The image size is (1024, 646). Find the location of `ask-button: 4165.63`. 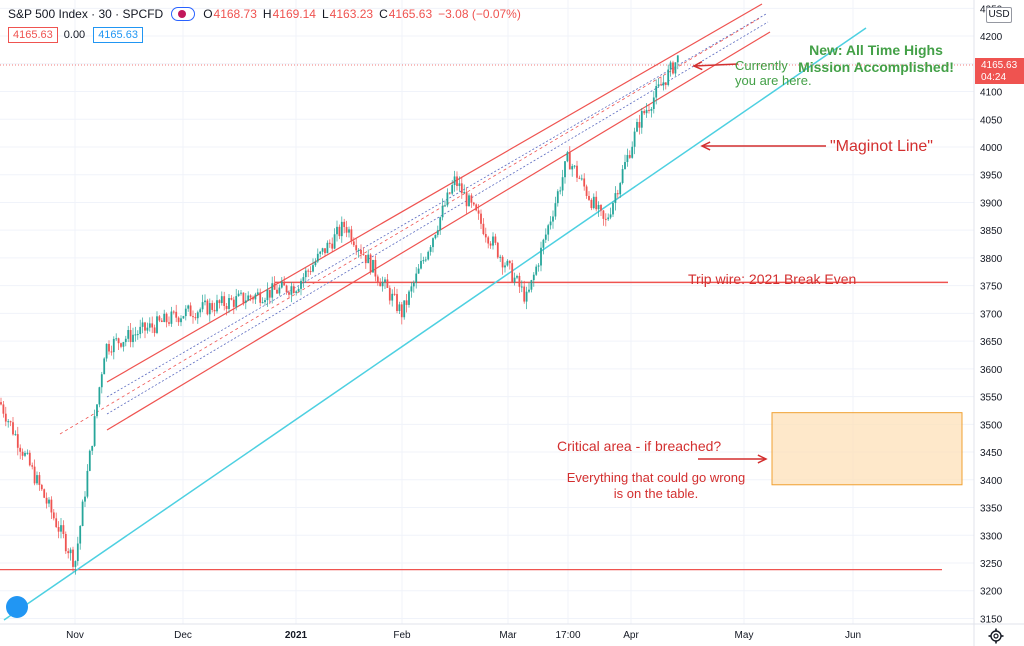

ask-button: 4165.63 is located at coordinates (118, 35).